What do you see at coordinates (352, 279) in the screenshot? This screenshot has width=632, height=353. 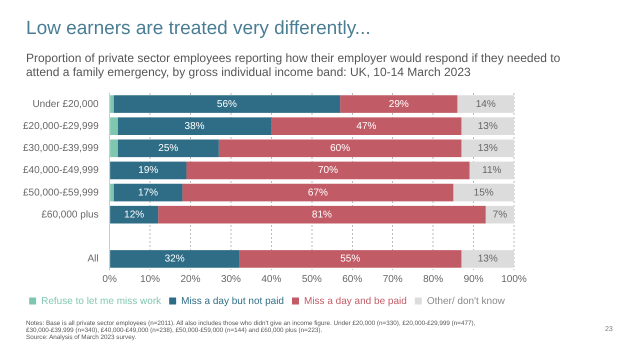 I see `x-tick-label: 60%` at bounding box center [352, 279].